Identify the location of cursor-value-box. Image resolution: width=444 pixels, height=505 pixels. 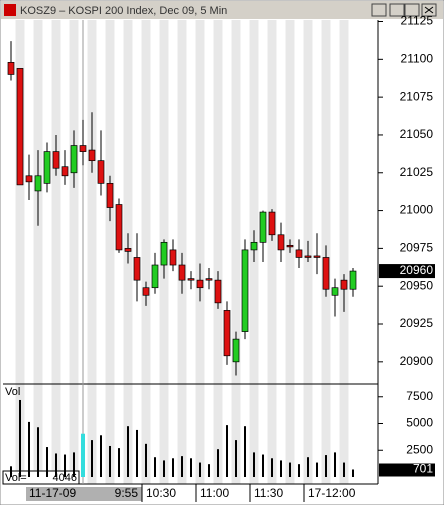
(41, 477).